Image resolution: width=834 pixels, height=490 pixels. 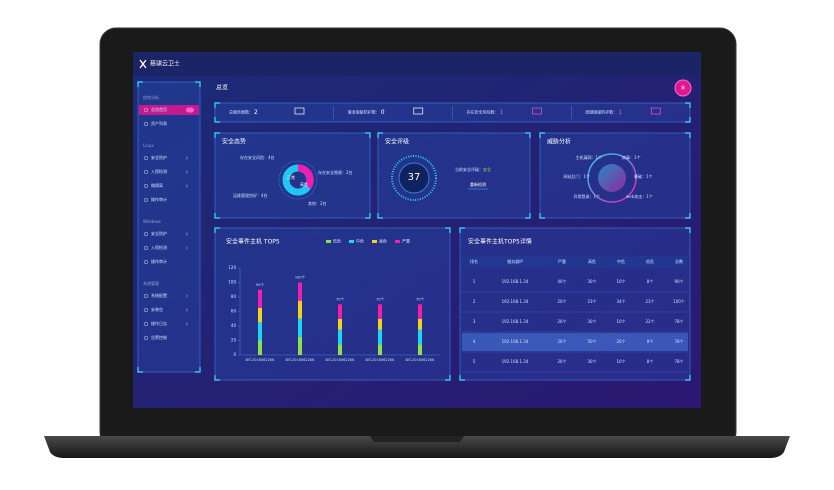 I want to click on table-cell: 78个, so click(x=678, y=341).